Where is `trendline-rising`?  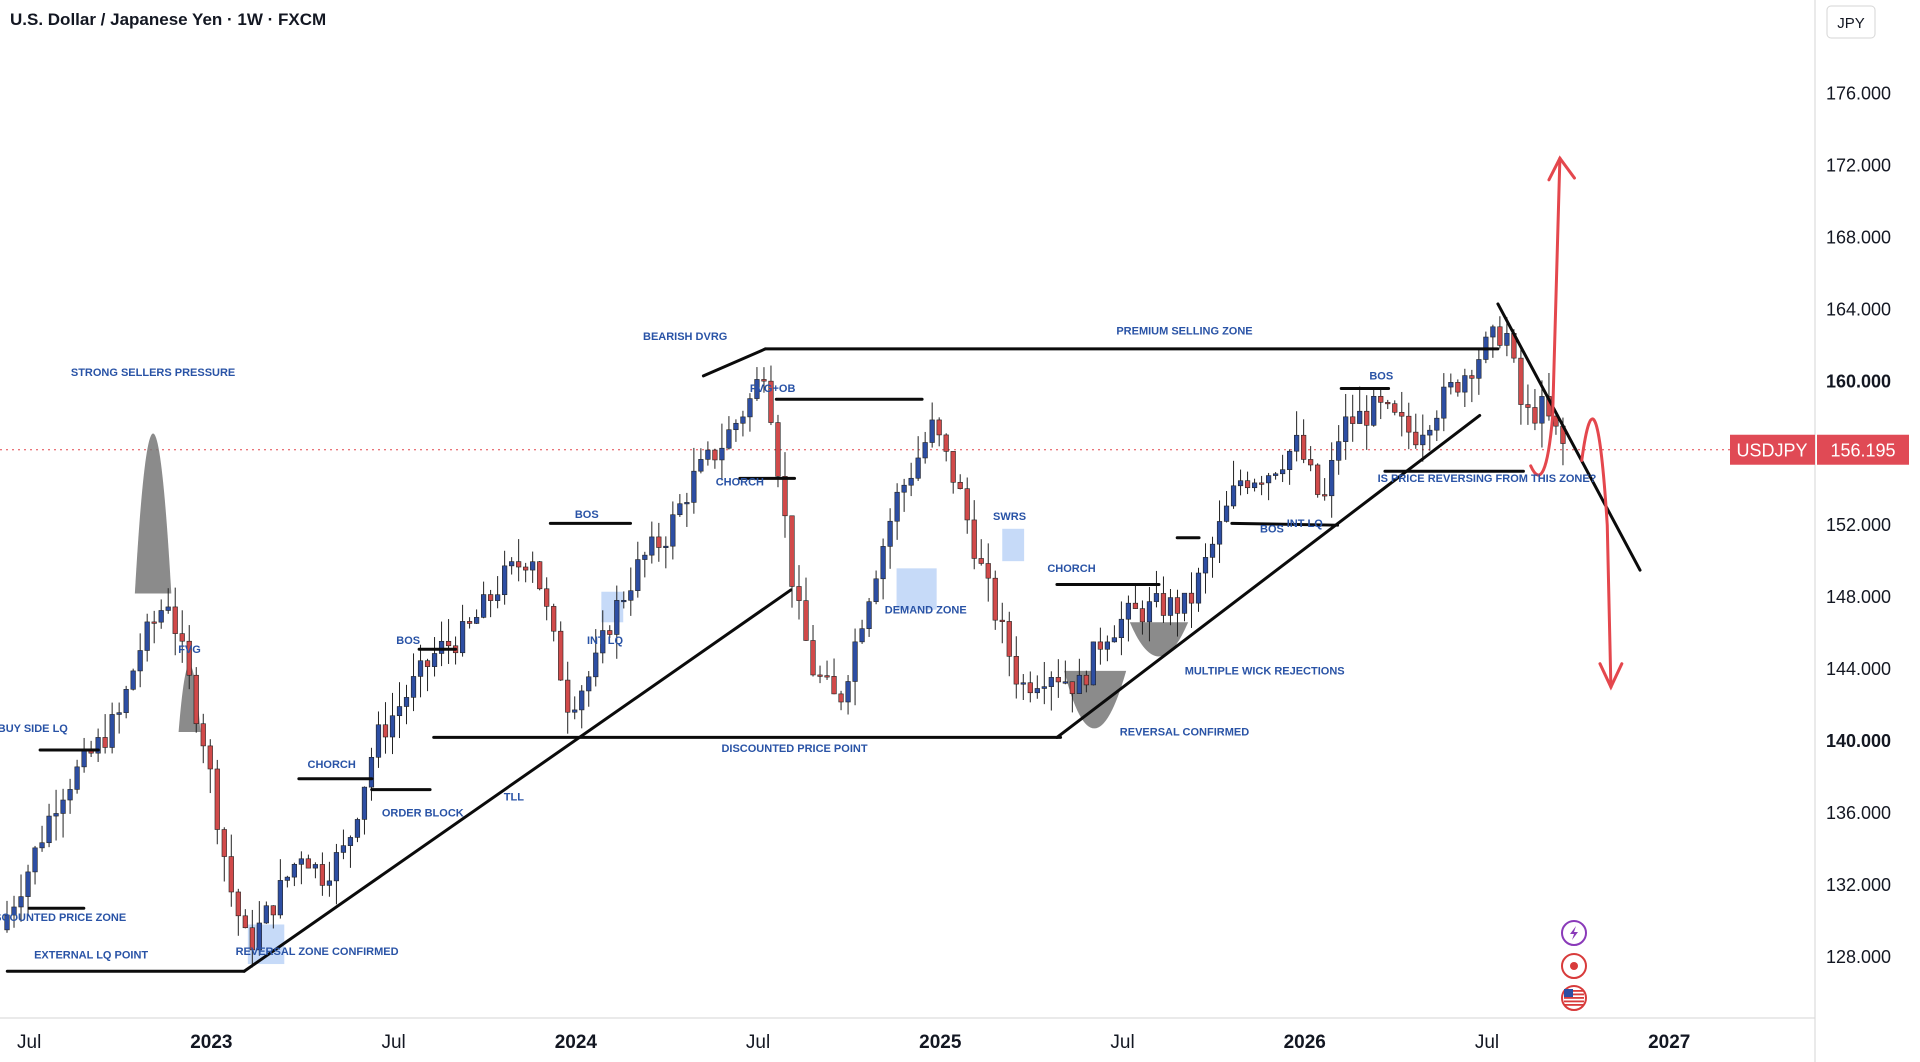
trendline-rising is located at coordinates (1268, 576).